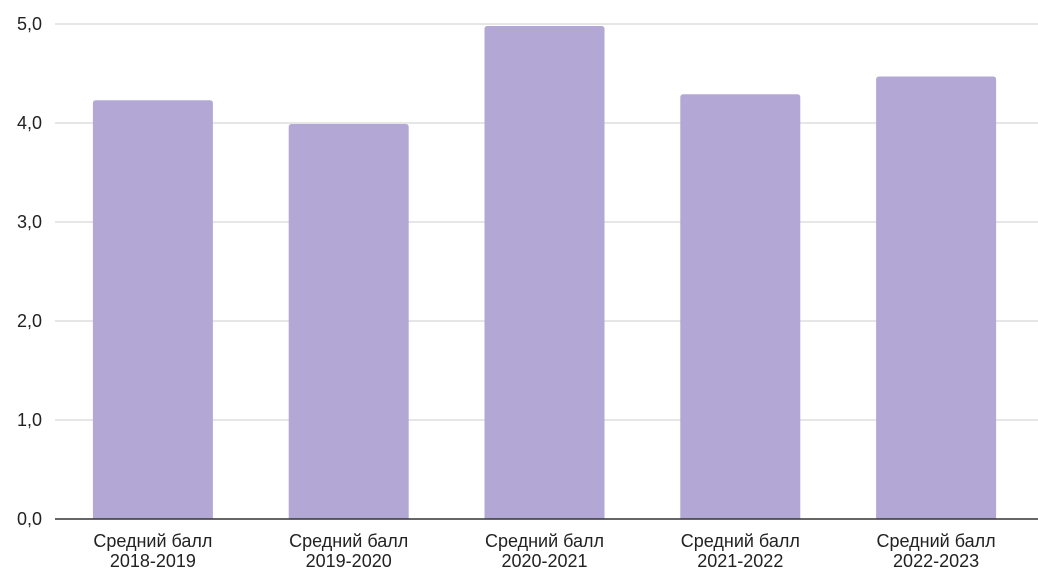 The width and height of the screenshot is (1038, 572). What do you see at coordinates (29, 123) in the screenshot?
I see `y-tick-label: 4,0` at bounding box center [29, 123].